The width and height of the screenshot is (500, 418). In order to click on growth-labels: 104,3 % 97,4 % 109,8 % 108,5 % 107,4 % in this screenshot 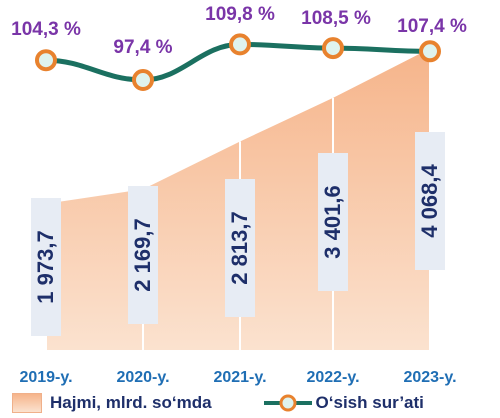, I will do `click(239, 31)`.